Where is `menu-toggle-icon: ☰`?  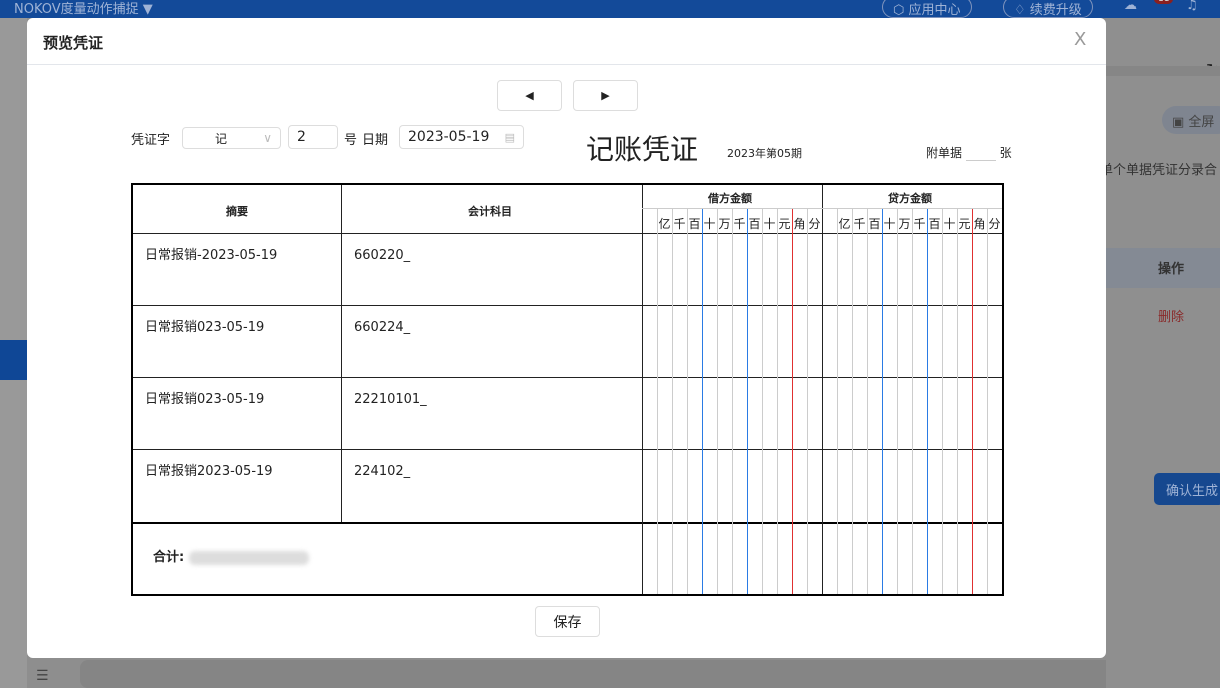 menu-toggle-icon: ☰ is located at coordinates (42, 676).